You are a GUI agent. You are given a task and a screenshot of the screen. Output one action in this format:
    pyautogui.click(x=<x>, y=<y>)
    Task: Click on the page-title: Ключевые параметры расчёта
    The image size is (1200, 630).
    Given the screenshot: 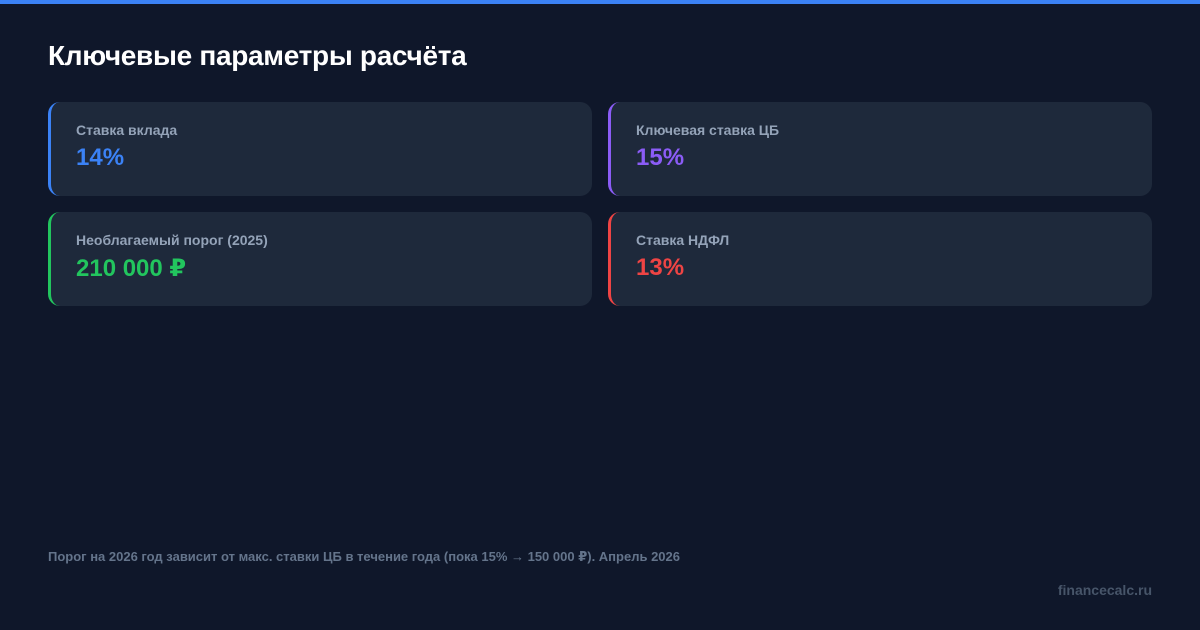 What is the action you would take?
    pyautogui.click(x=257, y=55)
    